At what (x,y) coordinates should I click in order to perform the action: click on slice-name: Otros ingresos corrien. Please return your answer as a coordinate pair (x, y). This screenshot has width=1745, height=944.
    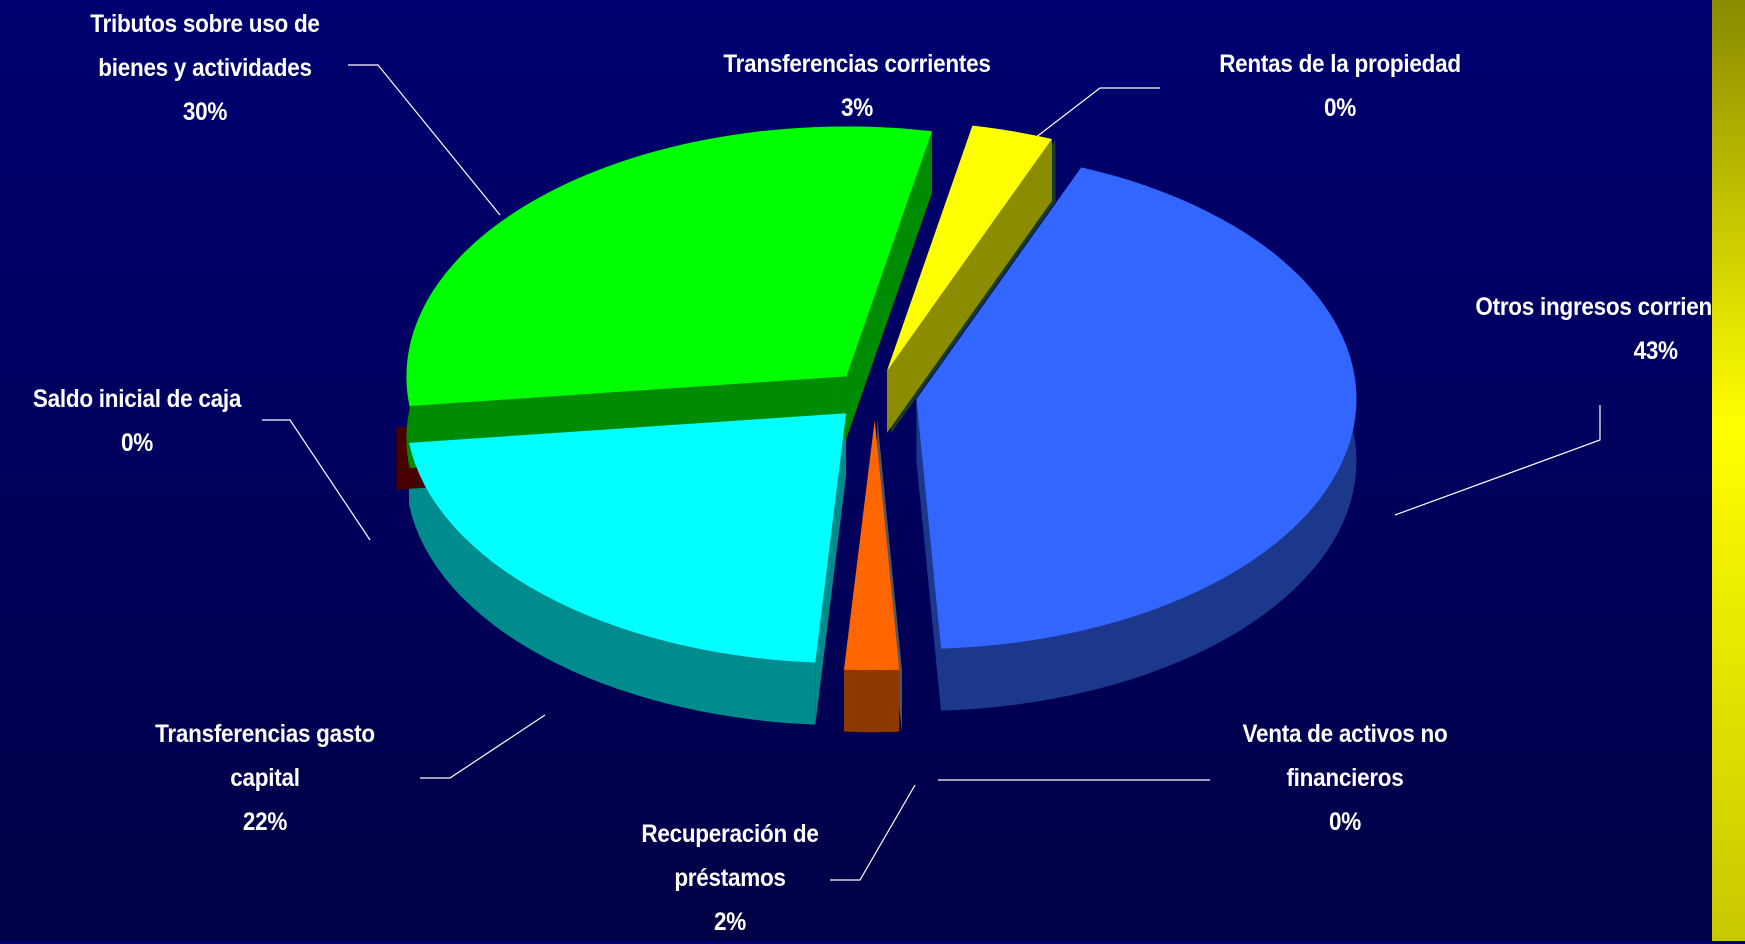
    Looking at the image, I should click on (1593, 307).